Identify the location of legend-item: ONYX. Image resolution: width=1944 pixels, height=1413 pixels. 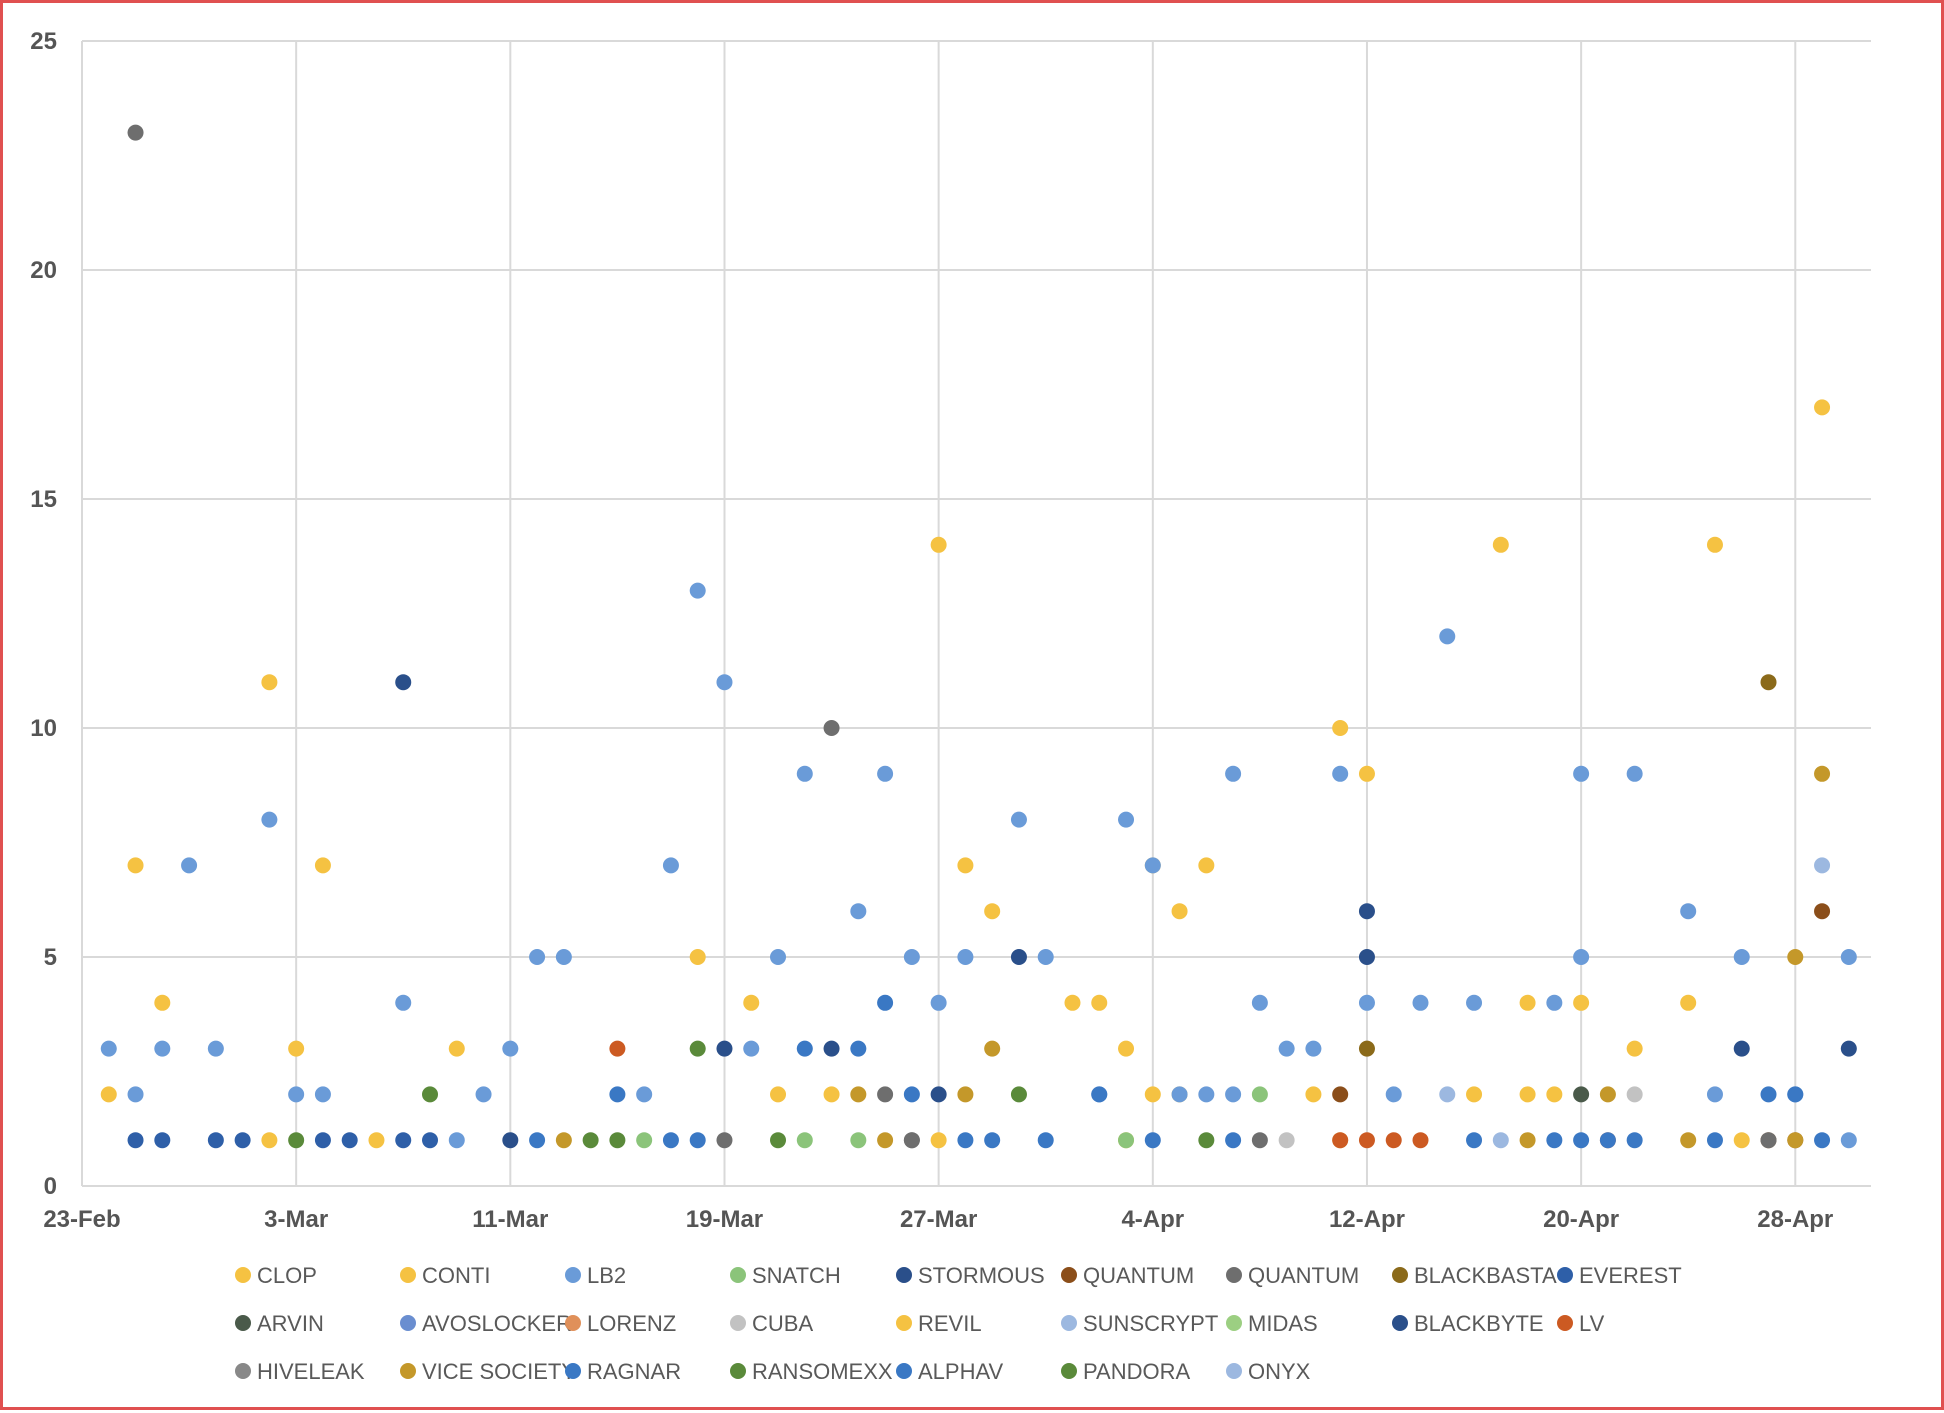
(1268, 1371).